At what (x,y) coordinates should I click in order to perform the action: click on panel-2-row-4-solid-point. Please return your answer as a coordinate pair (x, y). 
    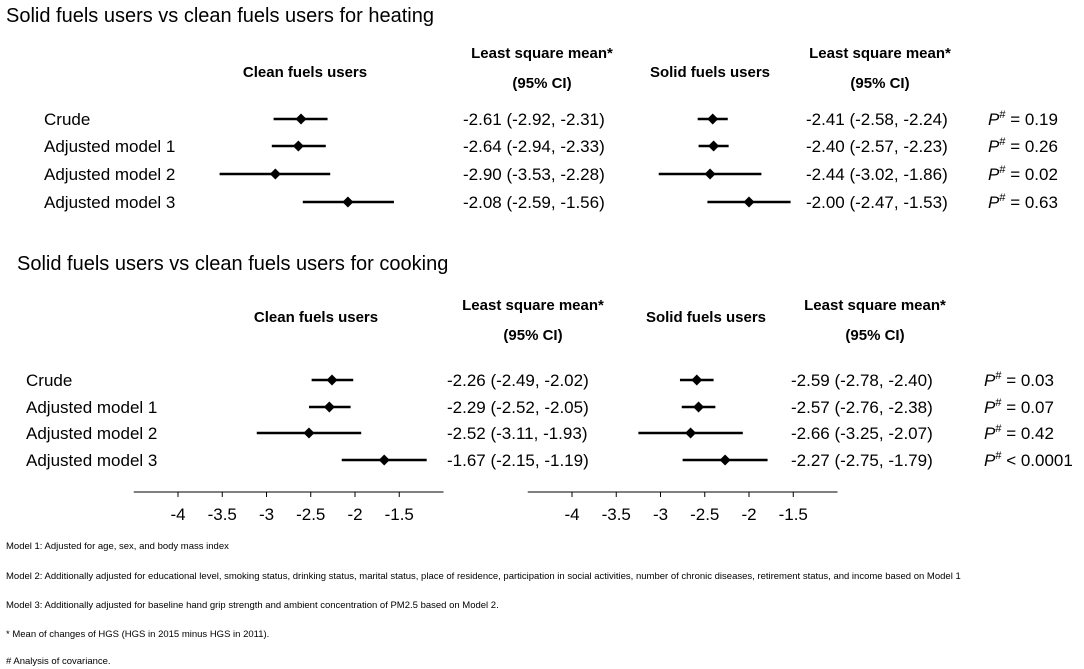
    Looking at the image, I should click on (725, 460).